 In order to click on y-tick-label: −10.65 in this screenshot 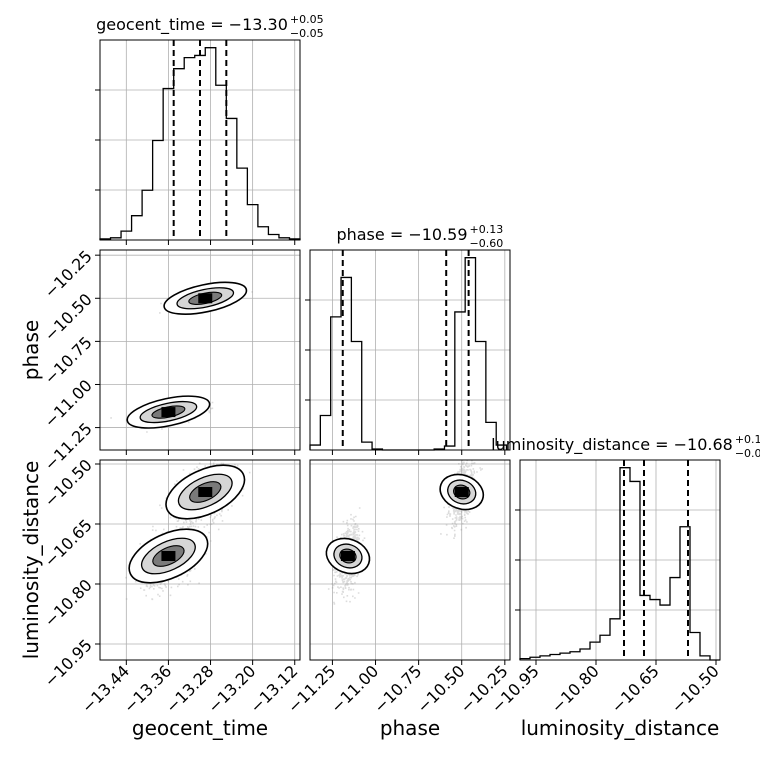, I will do `click(68, 542)`.